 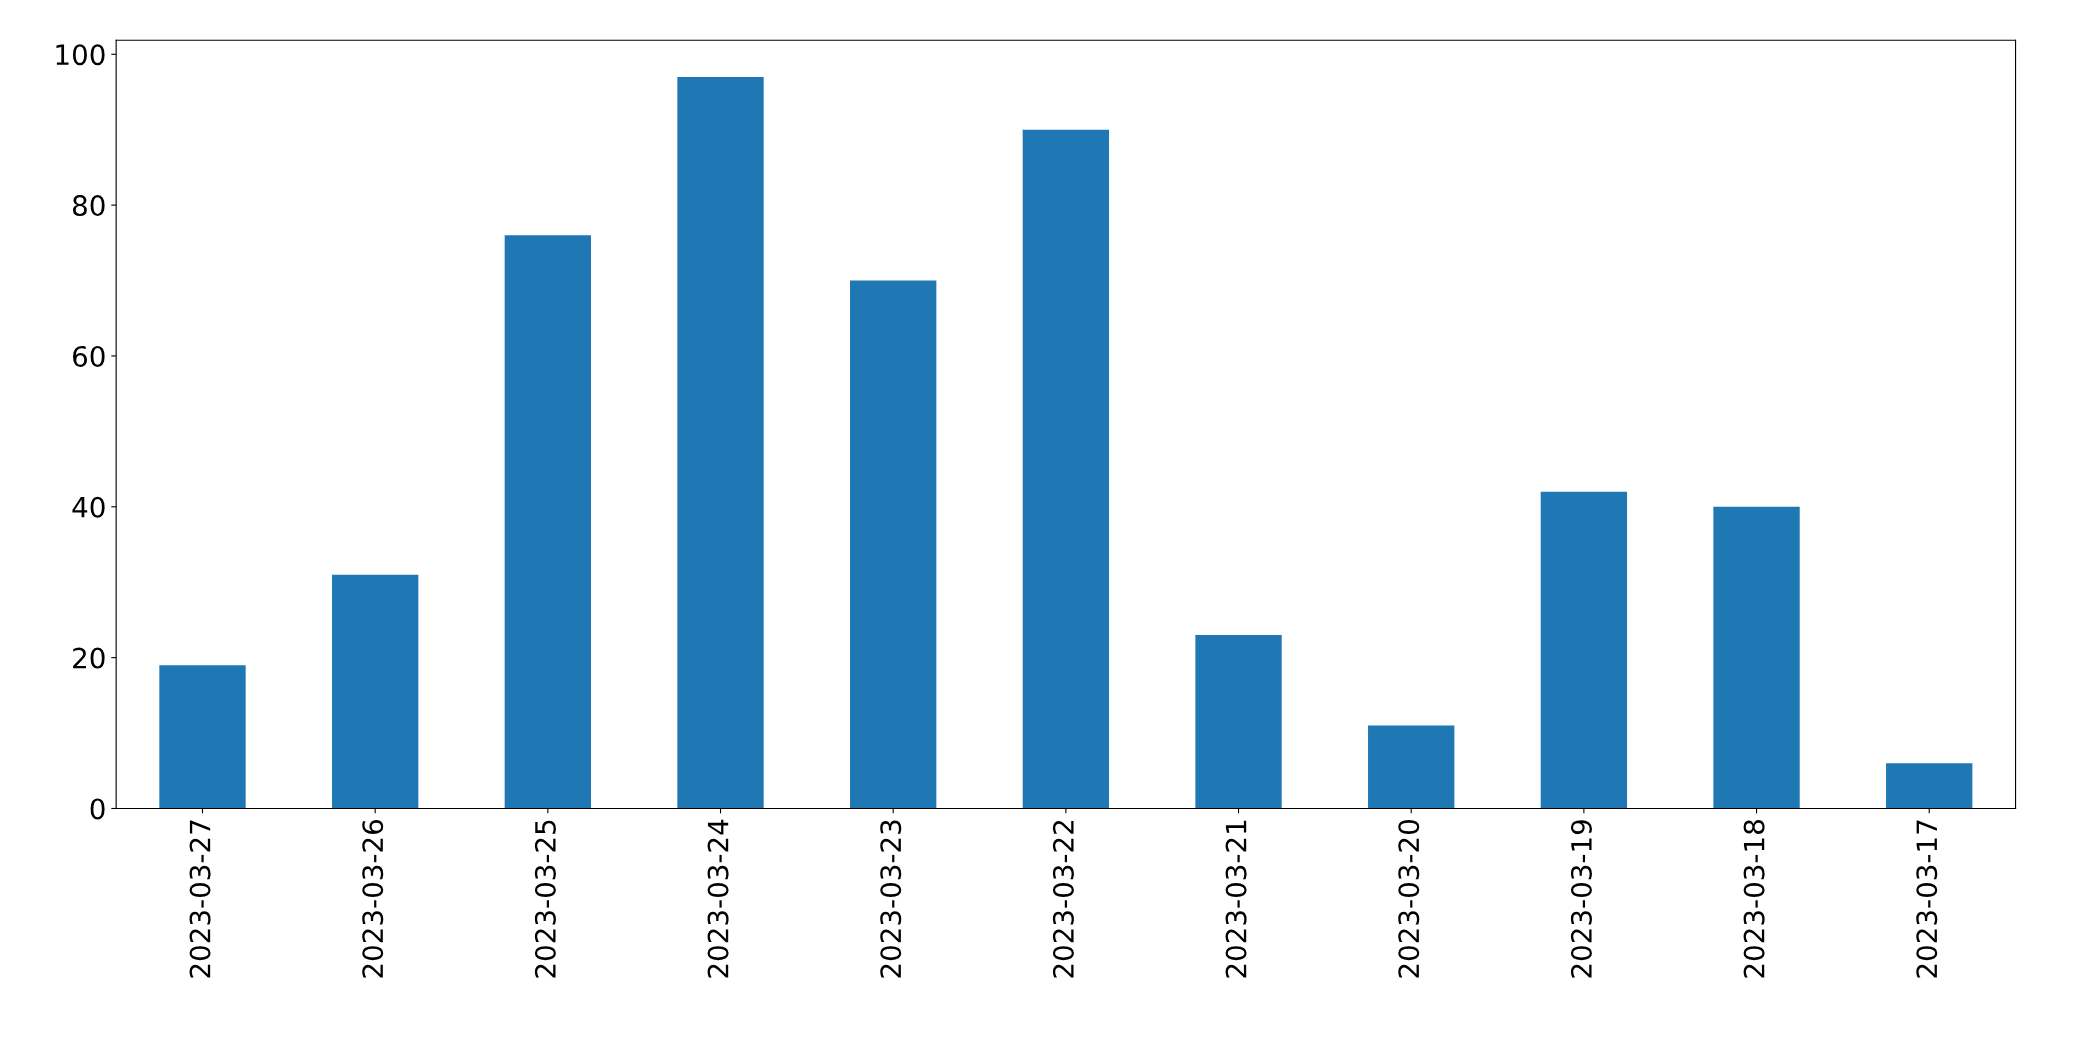 I want to click on y-tick-label: 40, so click(x=88, y=507).